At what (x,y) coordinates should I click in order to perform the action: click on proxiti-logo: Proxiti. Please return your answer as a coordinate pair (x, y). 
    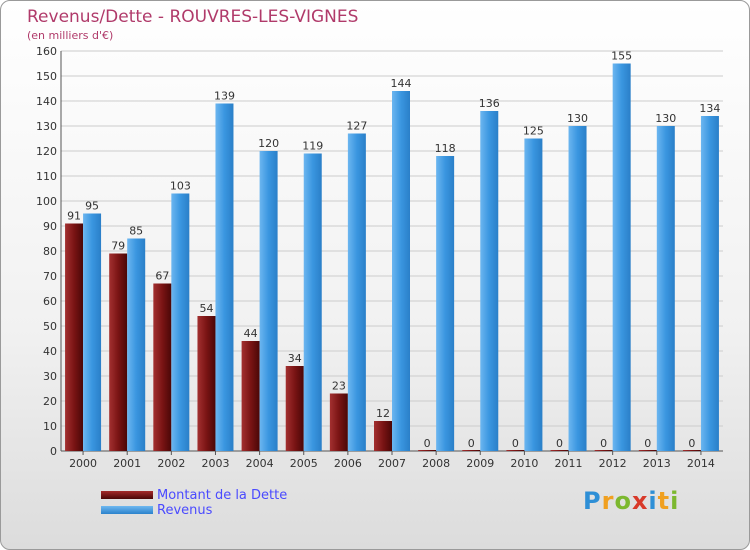
    Looking at the image, I should click on (631, 501).